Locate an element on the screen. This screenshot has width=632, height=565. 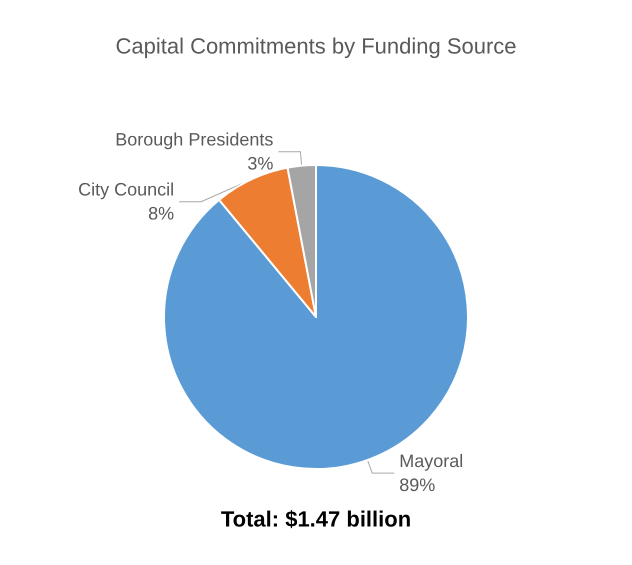
slice-label: Mayoral is located at coordinates (431, 461).